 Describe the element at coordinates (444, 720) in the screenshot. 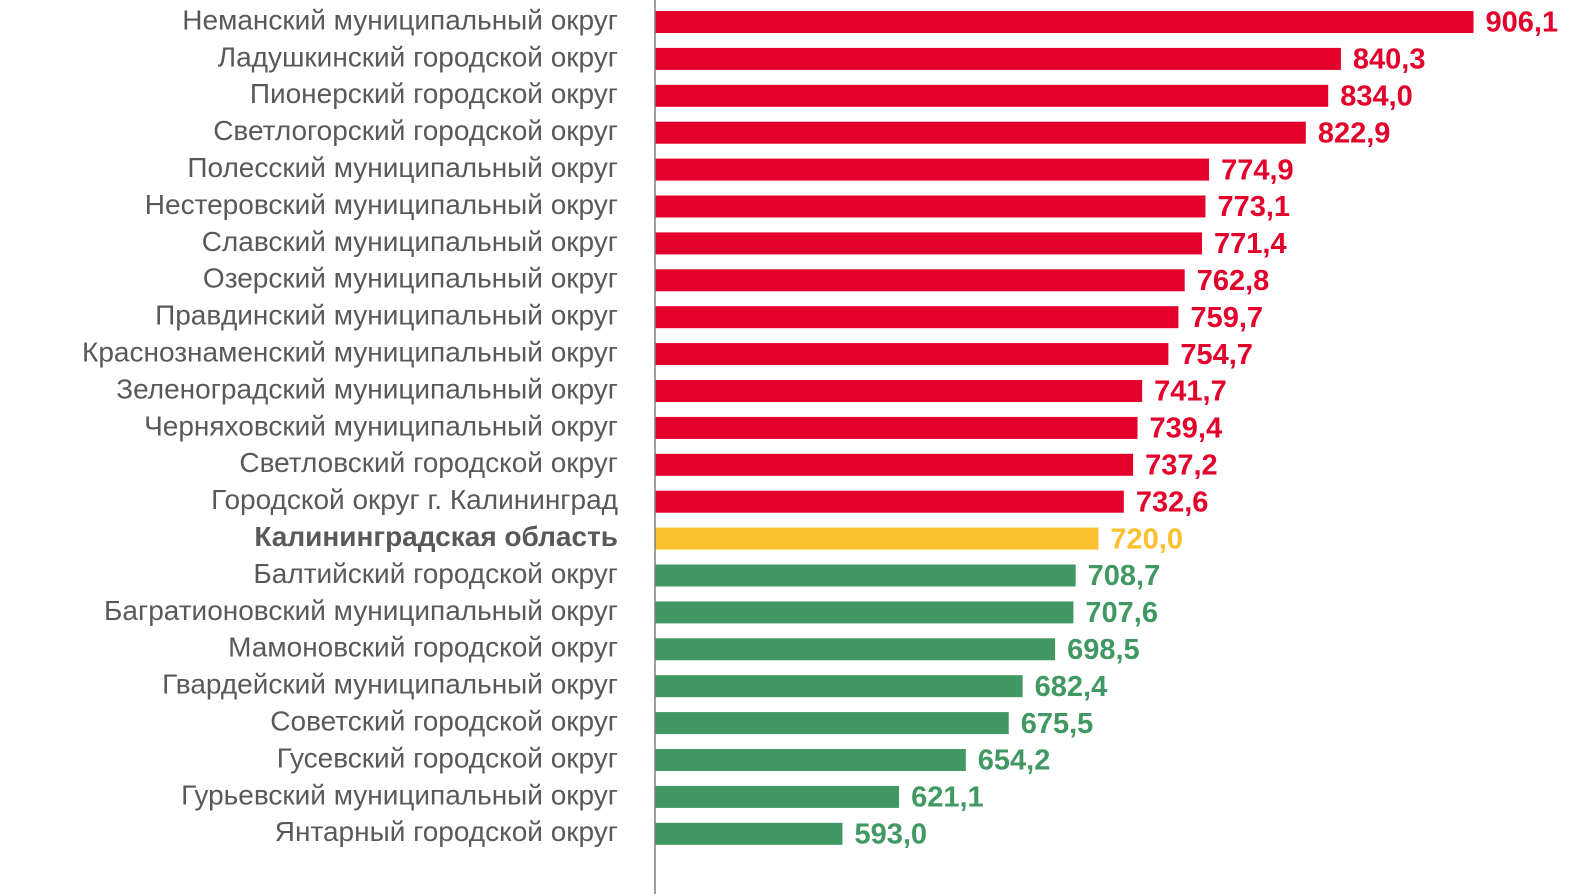

I see `category-label: Советский городской округ` at that location.